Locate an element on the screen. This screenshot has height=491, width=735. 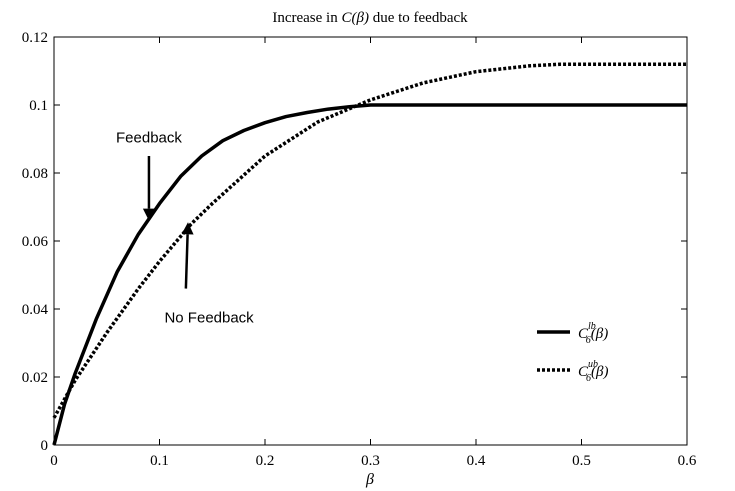
chart-title-suffix: due to feedback is located at coordinates (418, 18).